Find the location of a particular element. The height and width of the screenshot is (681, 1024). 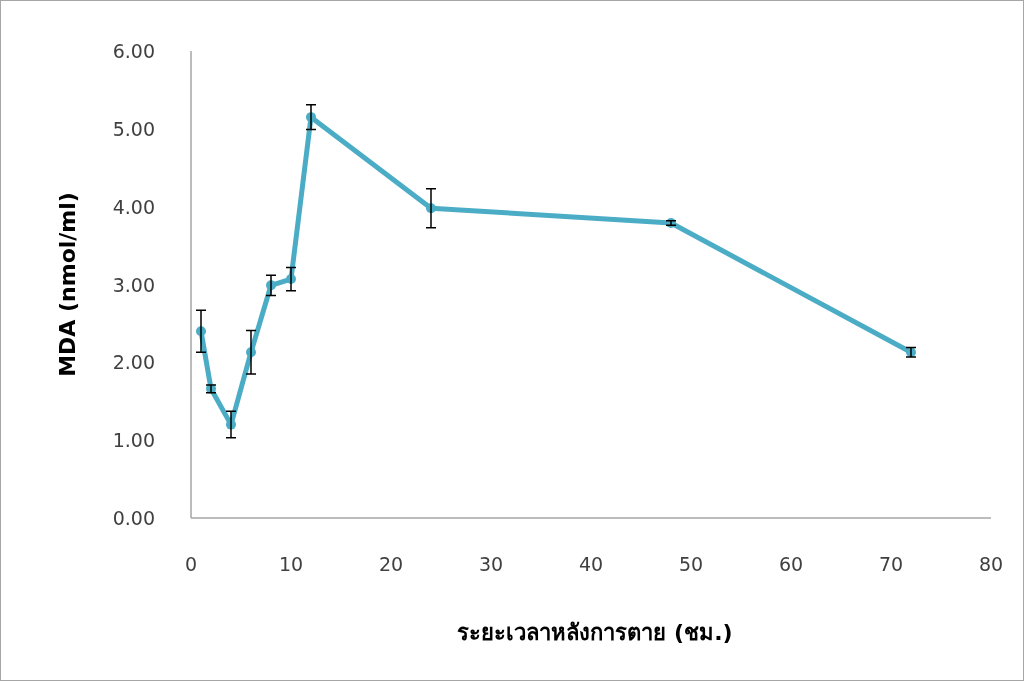

y-tick-label: 3.00 is located at coordinates (133, 284).